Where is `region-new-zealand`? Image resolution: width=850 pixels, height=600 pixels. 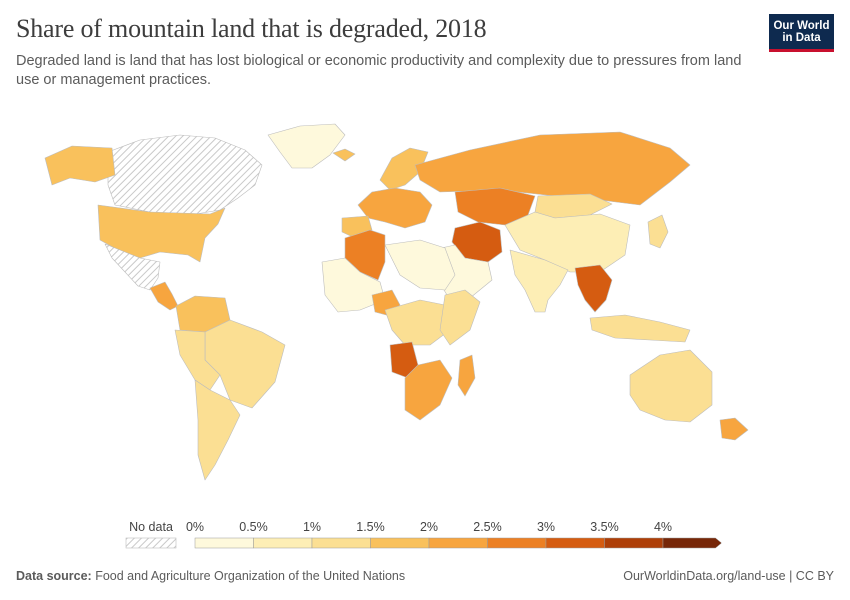
region-new-zealand is located at coordinates (734, 429).